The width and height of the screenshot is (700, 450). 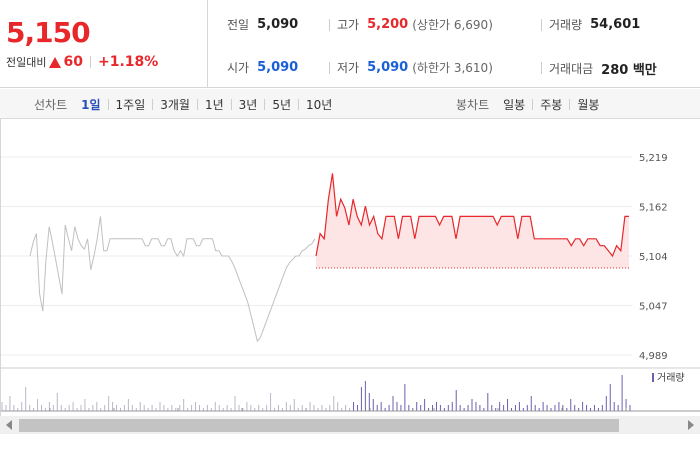 What do you see at coordinates (55, 62) in the screenshot?
I see `up-triangle-icon` at bounding box center [55, 62].